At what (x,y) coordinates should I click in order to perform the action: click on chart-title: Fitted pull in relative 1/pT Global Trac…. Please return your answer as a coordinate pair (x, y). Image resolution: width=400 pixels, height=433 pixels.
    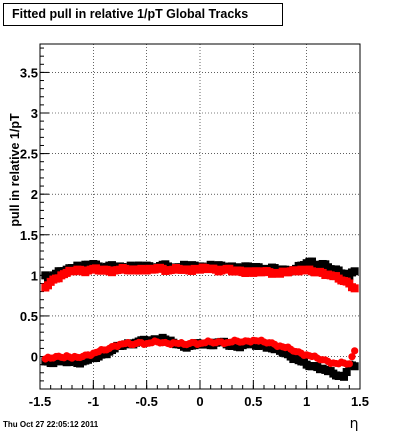
    Looking at the image, I should click on (143, 14).